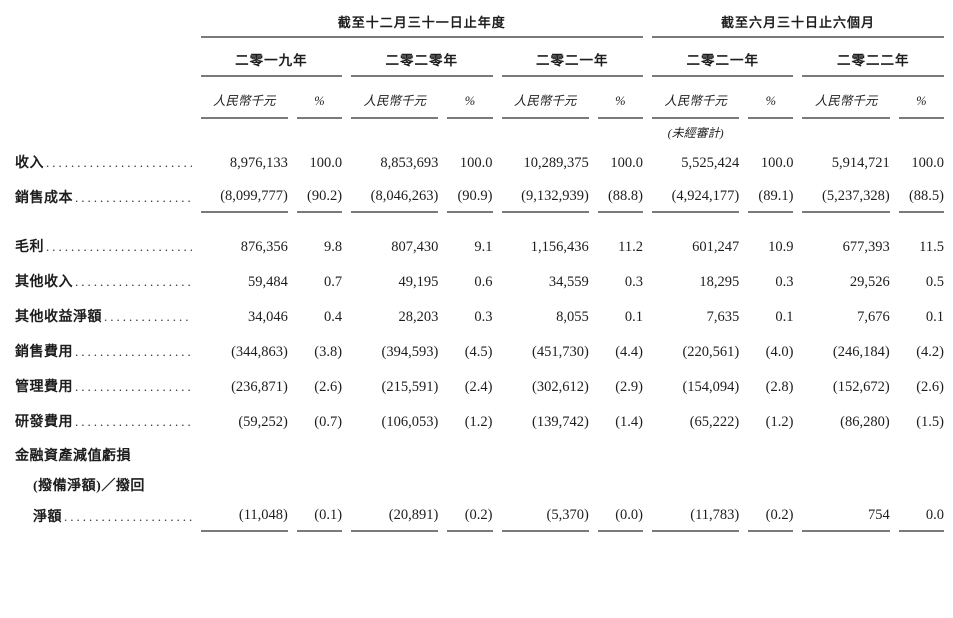 This screenshot has height=618, width=953. What do you see at coordinates (333, 317) in the screenshot?
I see `percent-value: 0.4` at bounding box center [333, 317].